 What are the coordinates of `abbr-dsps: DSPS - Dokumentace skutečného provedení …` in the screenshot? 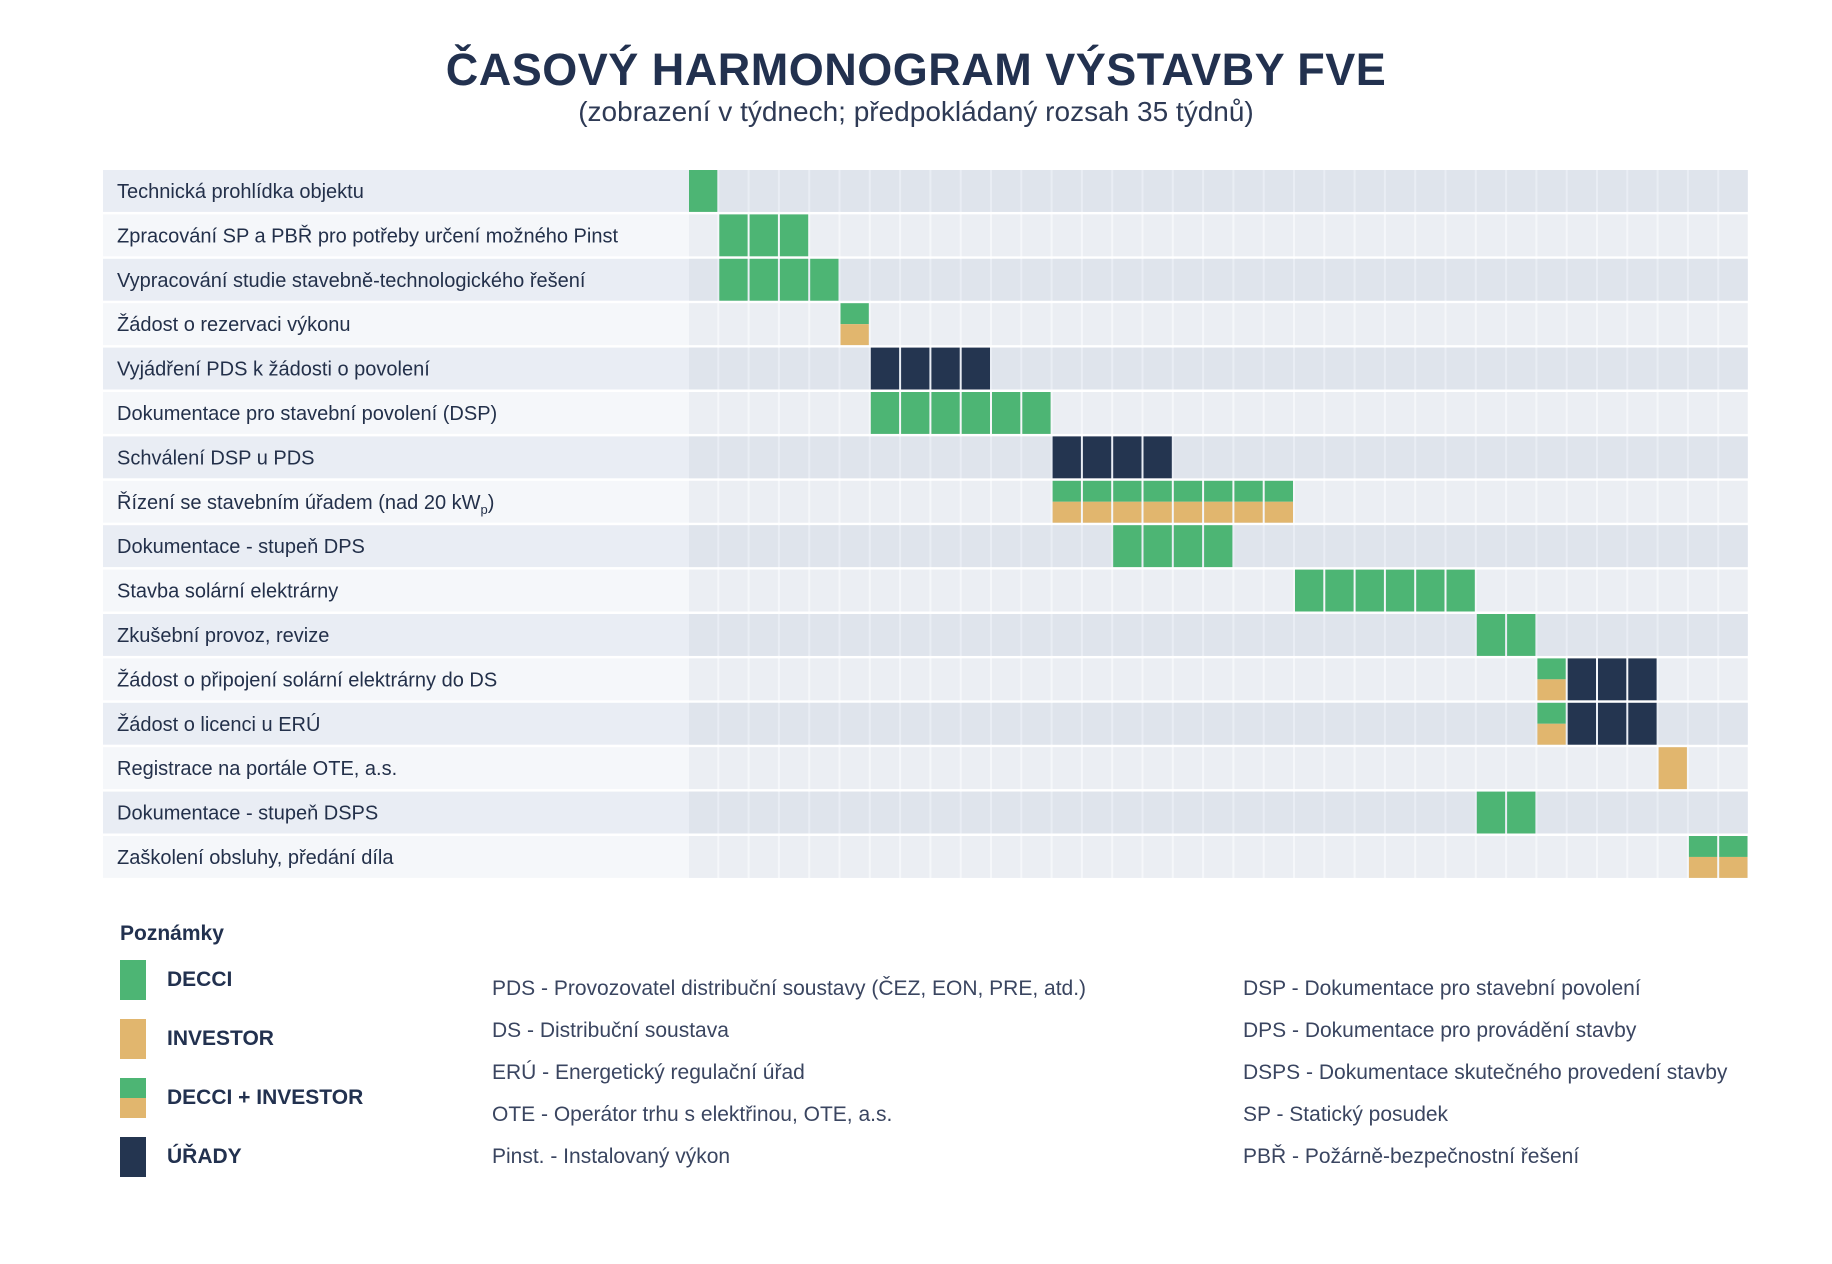 It's located at (1485, 1072).